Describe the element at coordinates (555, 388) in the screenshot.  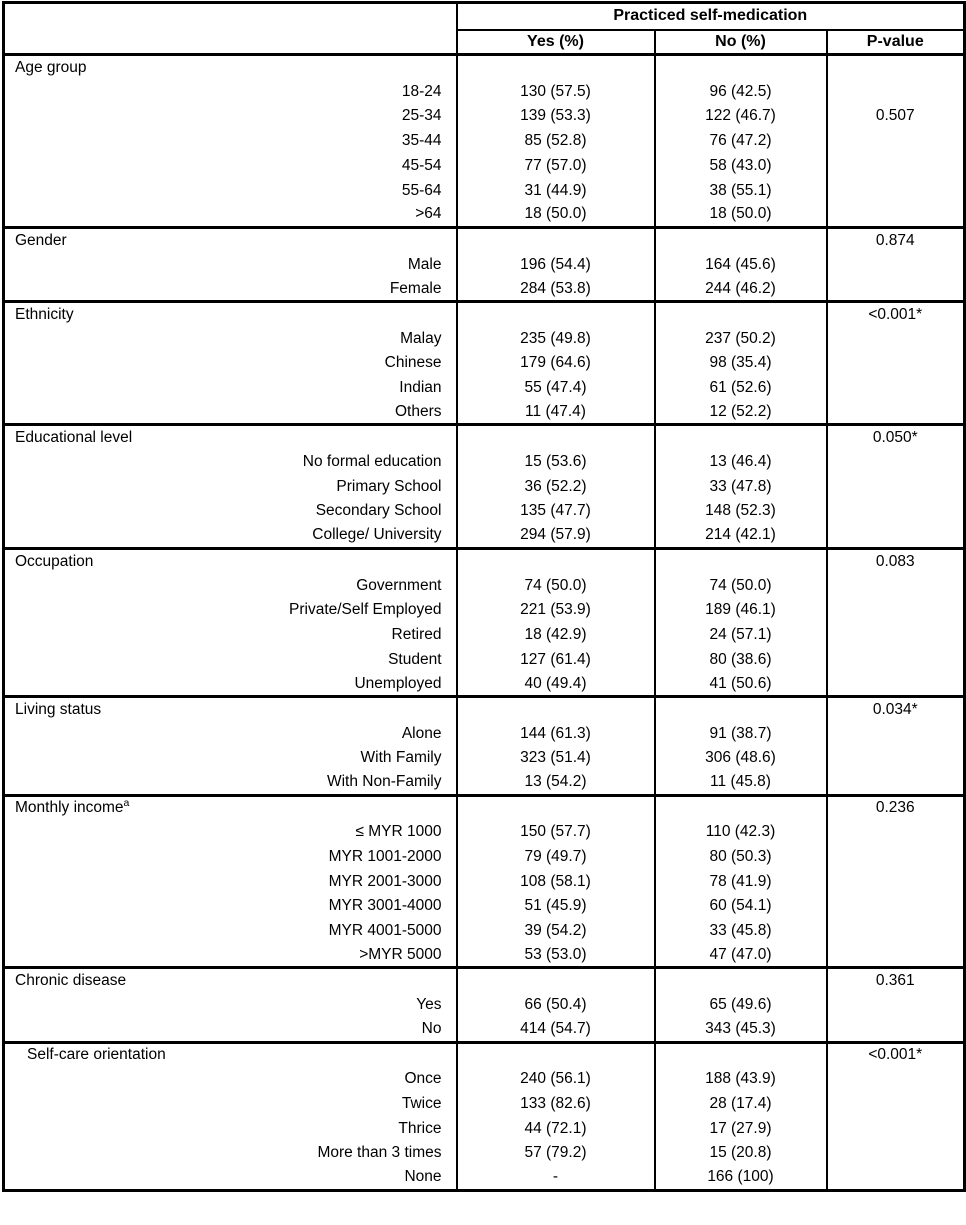
I see `yes-cell: 55 (47.4)` at that location.